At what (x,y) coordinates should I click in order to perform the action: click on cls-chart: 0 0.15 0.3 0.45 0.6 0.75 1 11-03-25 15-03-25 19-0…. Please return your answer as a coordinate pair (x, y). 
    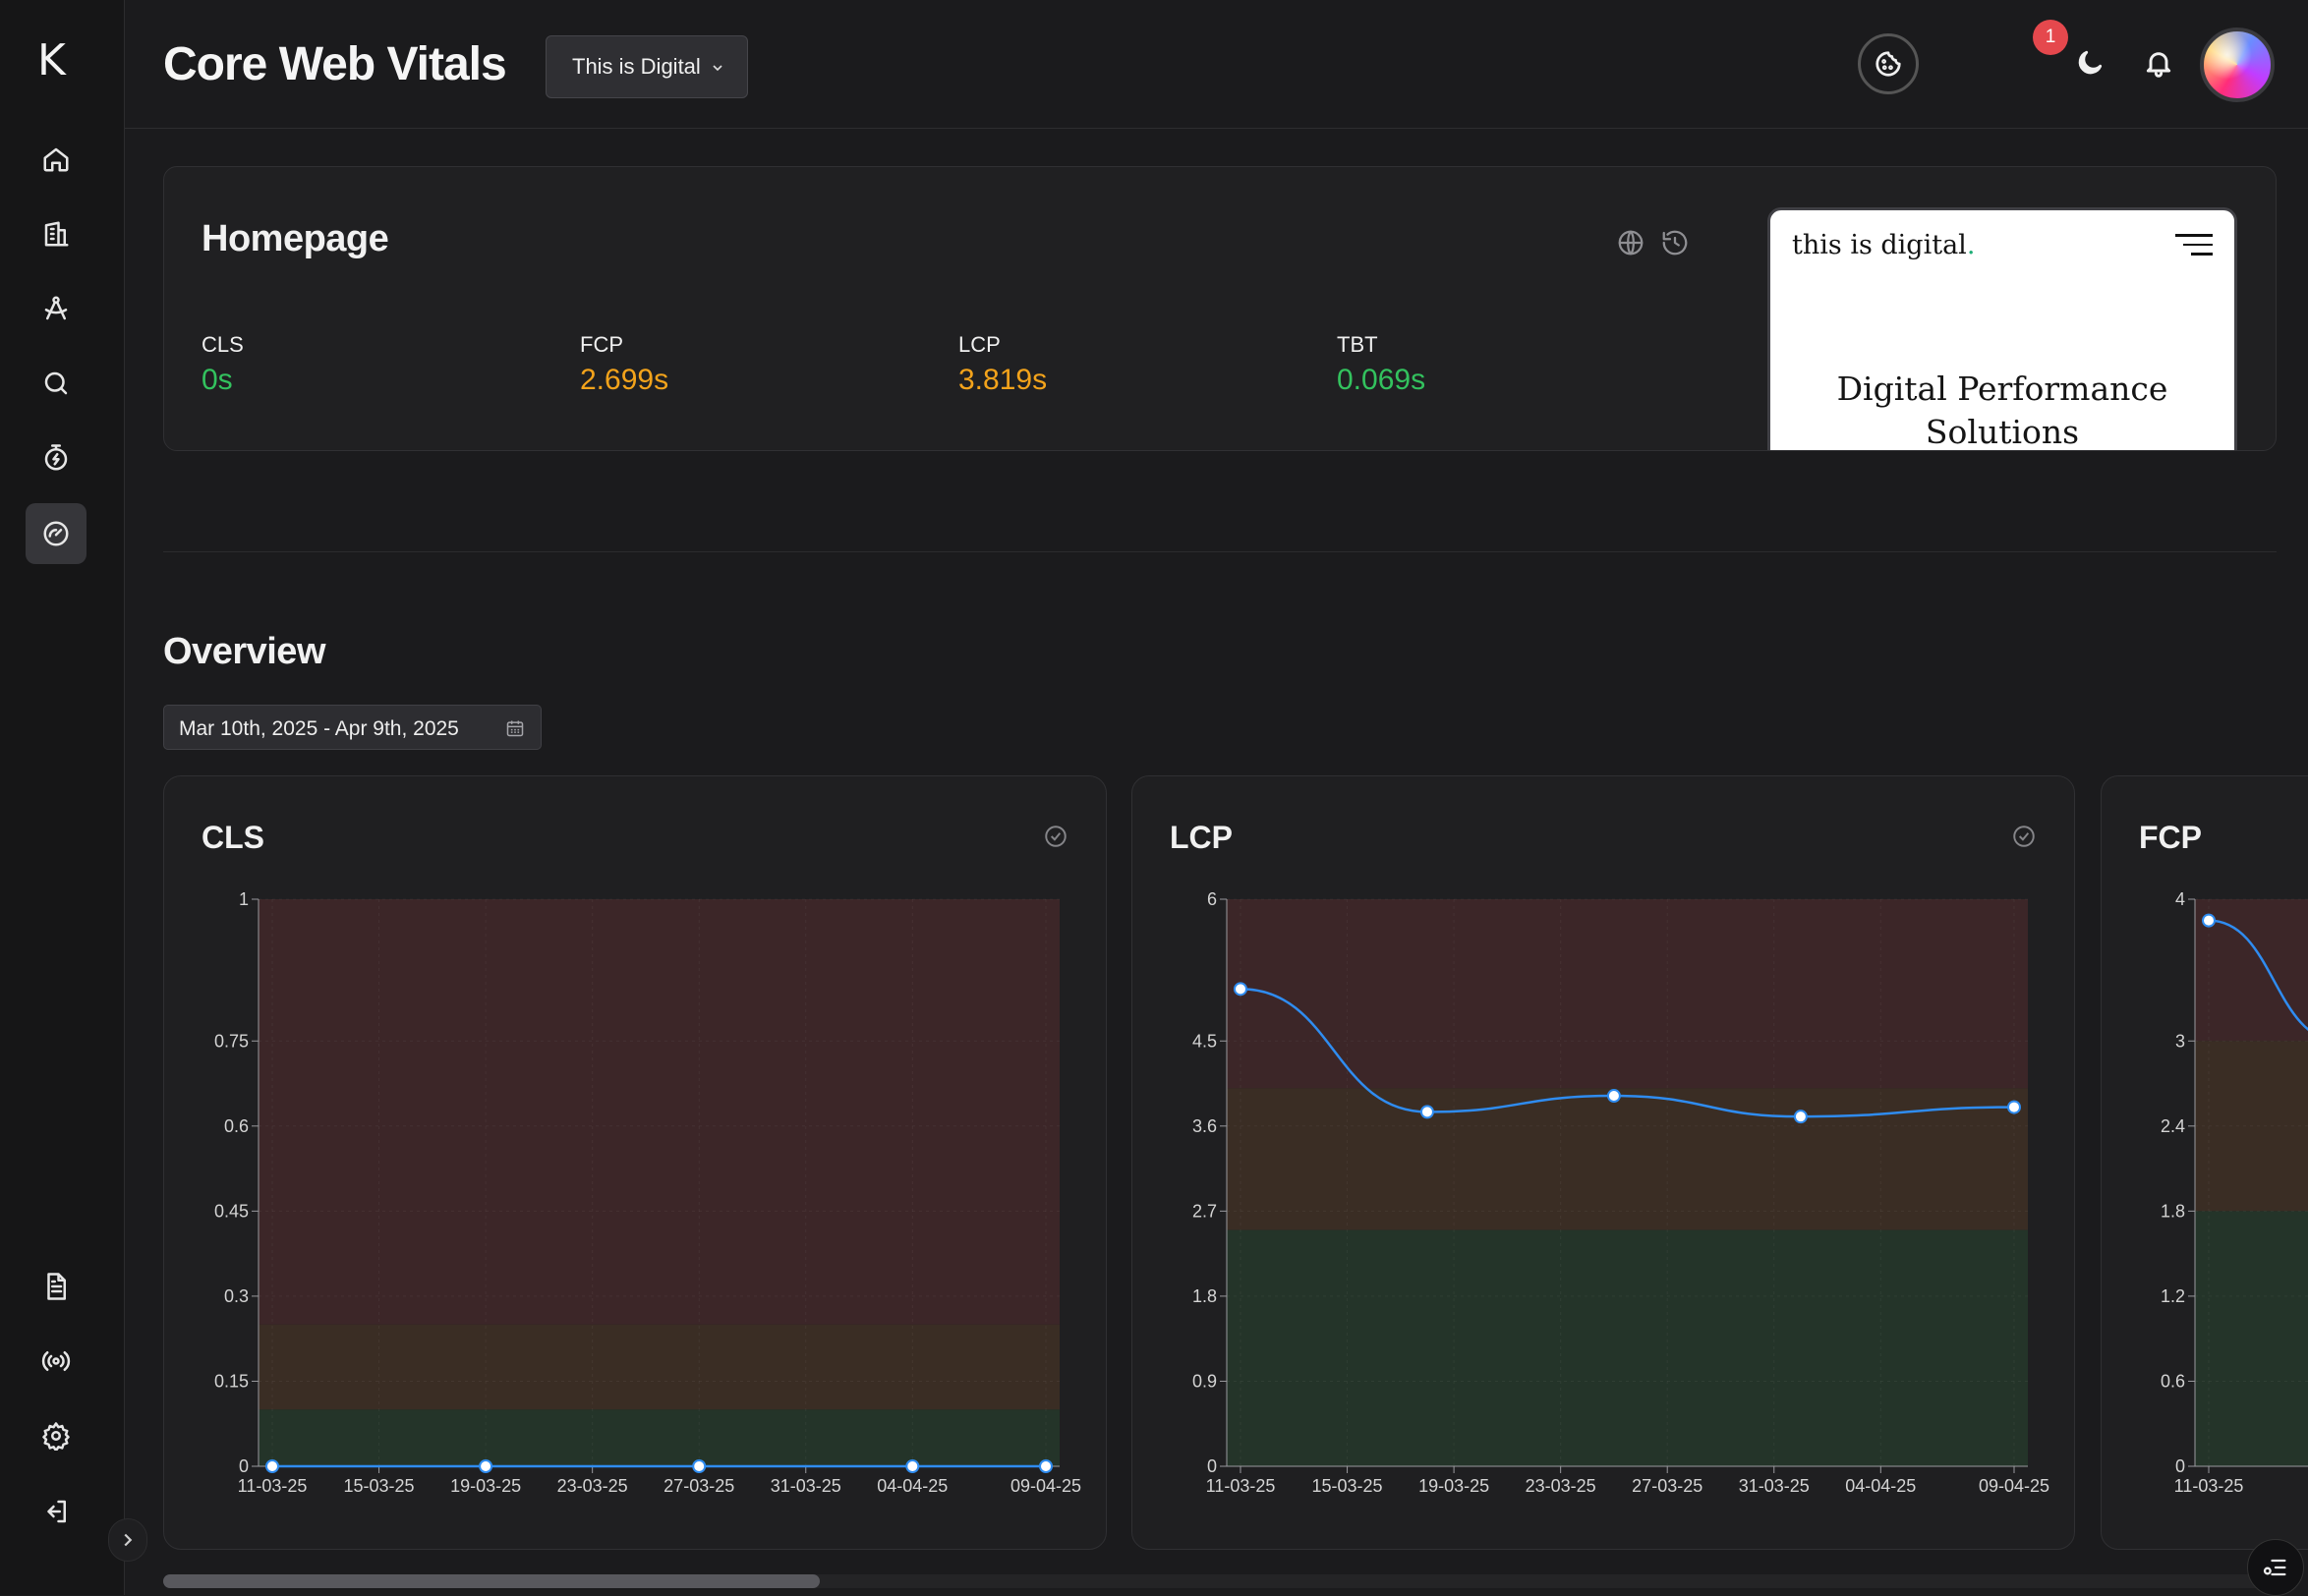
    Looking at the image, I should click on (647, 1192).